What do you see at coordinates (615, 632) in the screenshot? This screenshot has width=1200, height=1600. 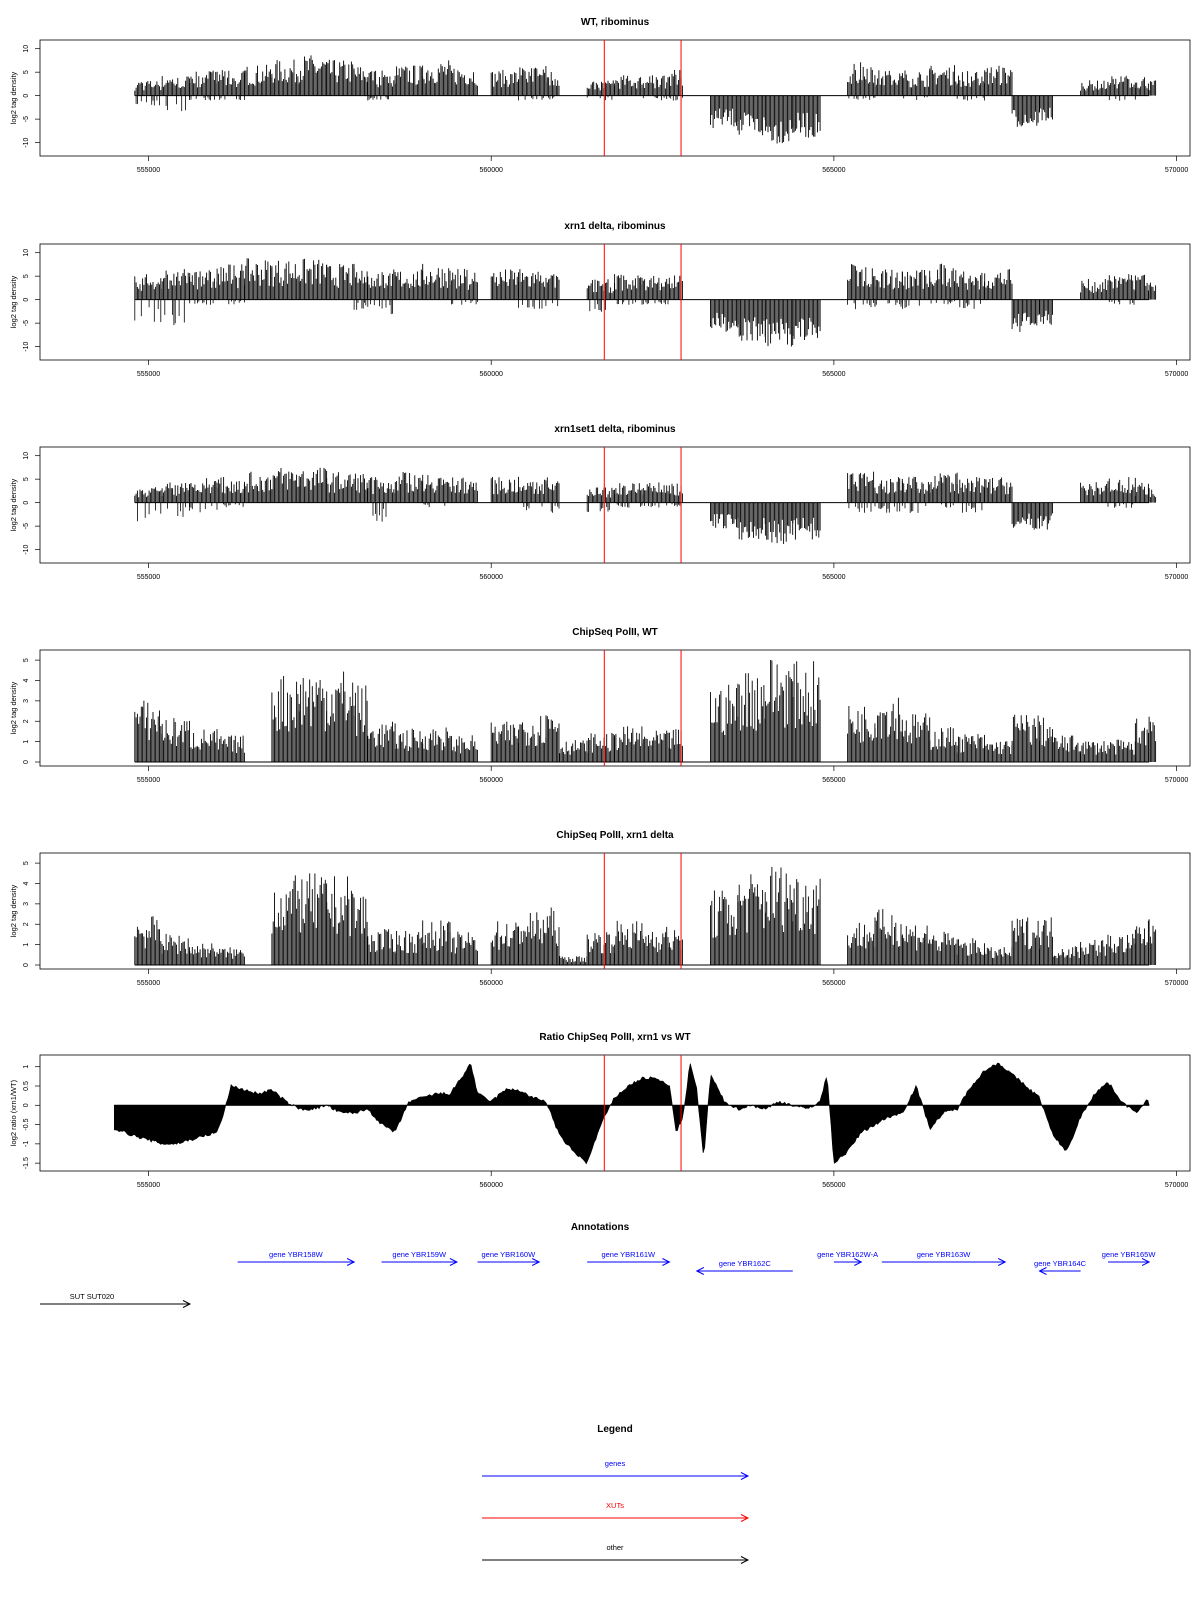 I see `panel-title: ChipSeq PolII, WT` at bounding box center [615, 632].